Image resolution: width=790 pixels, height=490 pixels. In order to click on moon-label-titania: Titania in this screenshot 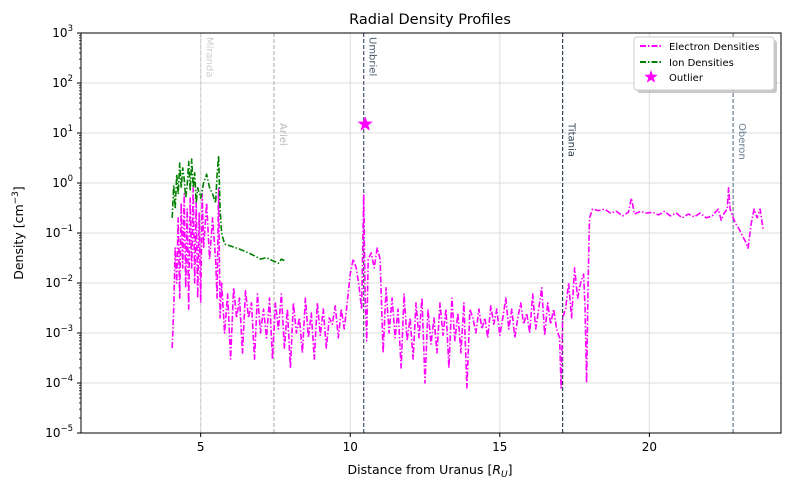, I will do `click(571, 139)`.